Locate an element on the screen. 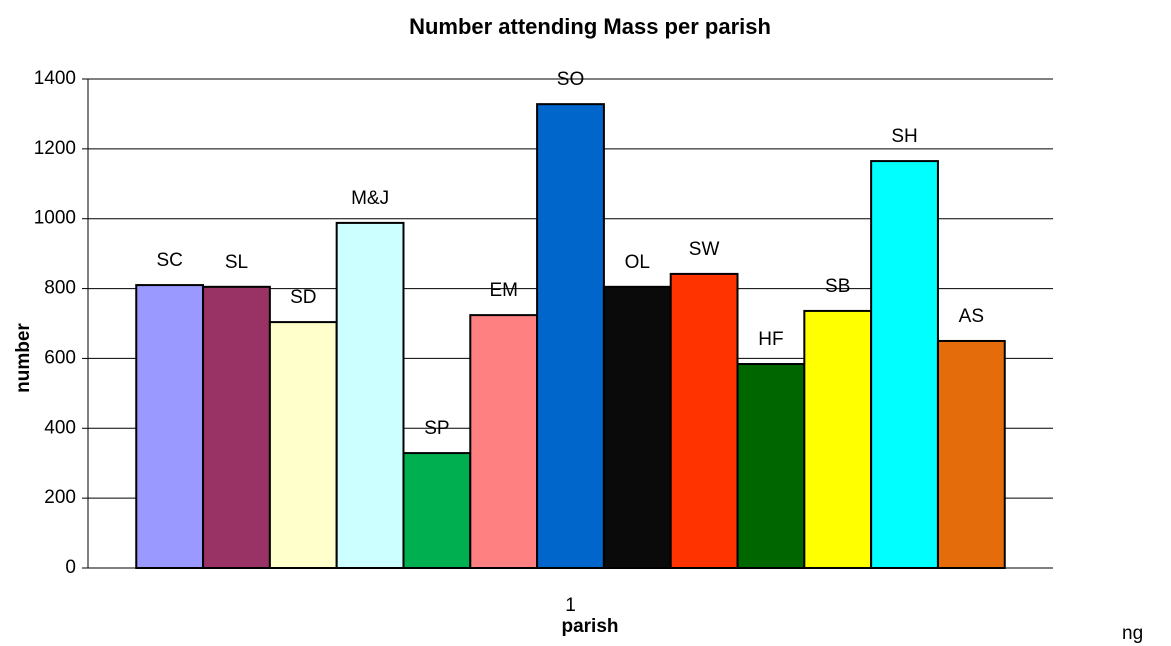  y-tick-label: 1200 is located at coordinates (55, 148).